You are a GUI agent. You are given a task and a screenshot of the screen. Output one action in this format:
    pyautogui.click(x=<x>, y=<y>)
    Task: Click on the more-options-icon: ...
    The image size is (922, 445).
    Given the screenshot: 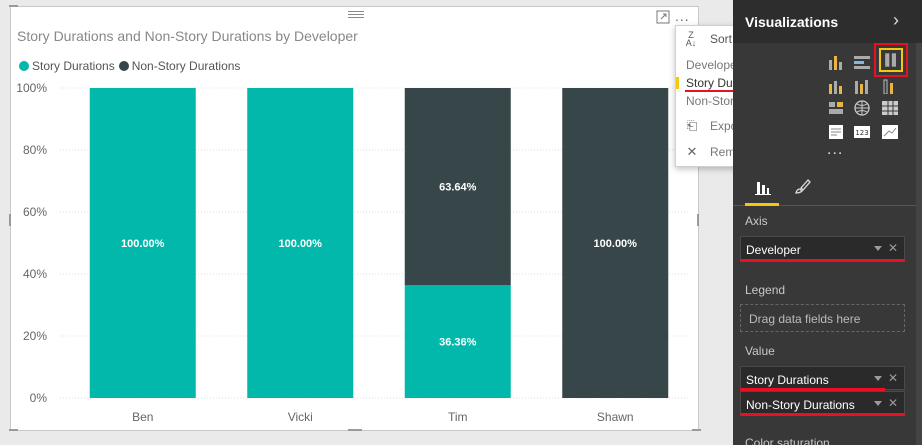 What is the action you would take?
    pyautogui.click(x=682, y=16)
    